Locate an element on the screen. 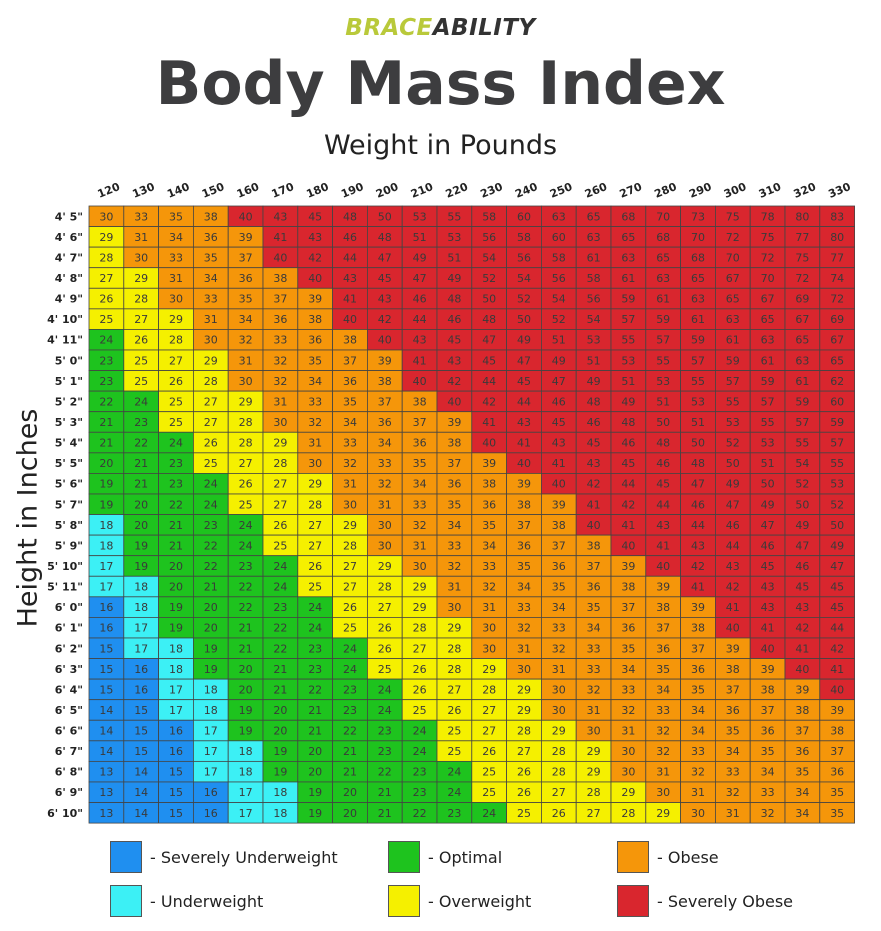 The width and height of the screenshot is (881, 931). cell-value: 43 is located at coordinates (733, 566).